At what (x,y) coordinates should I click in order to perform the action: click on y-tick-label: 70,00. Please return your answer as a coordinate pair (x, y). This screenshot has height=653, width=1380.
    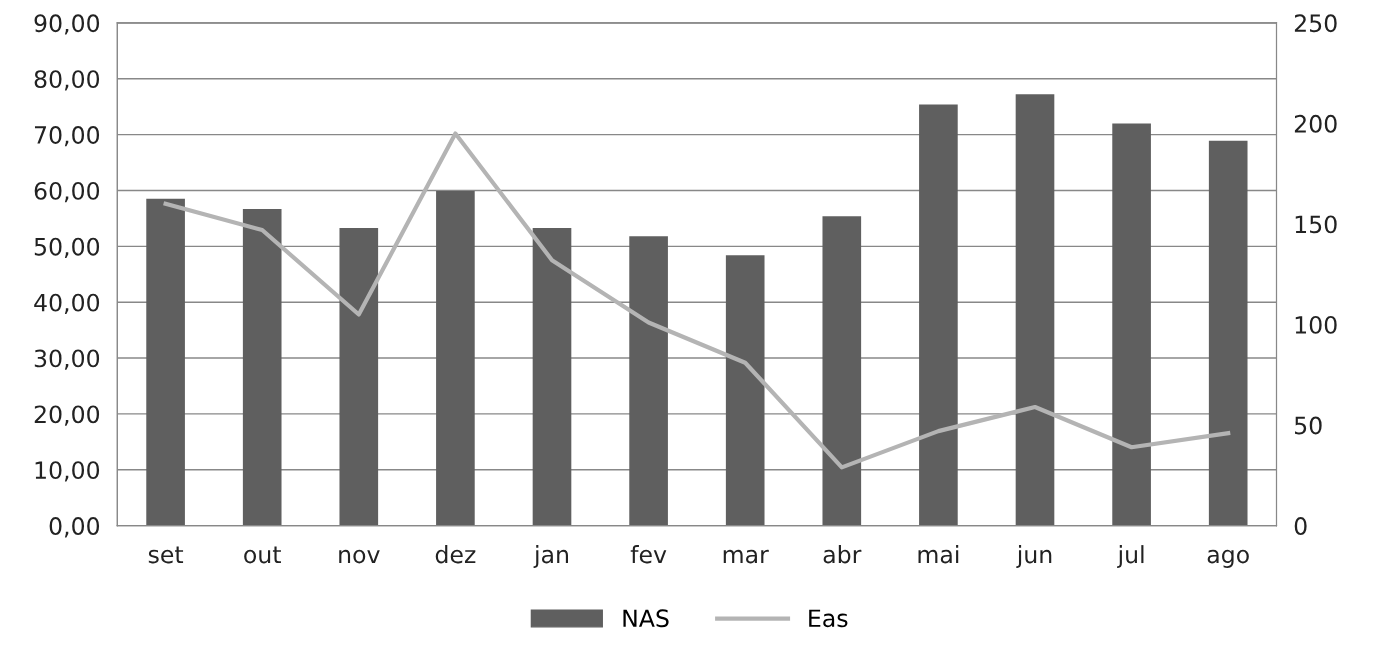
    Looking at the image, I should click on (67, 136).